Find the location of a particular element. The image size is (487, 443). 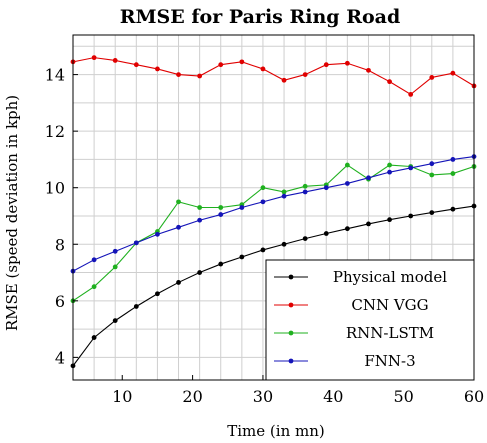

legend: Physical model CNN VGG RNN-LSTM FNN-3 is located at coordinates (370, 320).